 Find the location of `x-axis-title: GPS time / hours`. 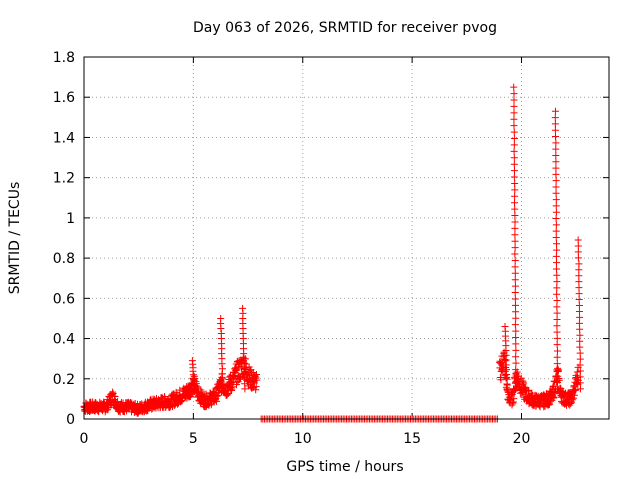

x-axis-title: GPS time / hours is located at coordinates (344, 467).